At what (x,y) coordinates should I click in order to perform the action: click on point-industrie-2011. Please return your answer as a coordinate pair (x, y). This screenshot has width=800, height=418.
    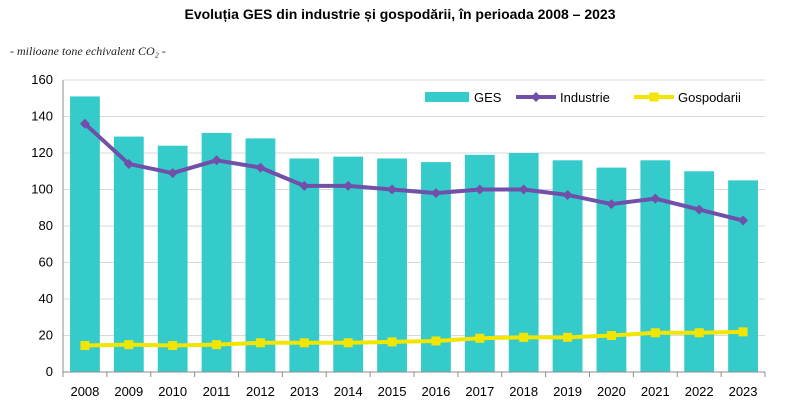
    Looking at the image, I should click on (216, 160).